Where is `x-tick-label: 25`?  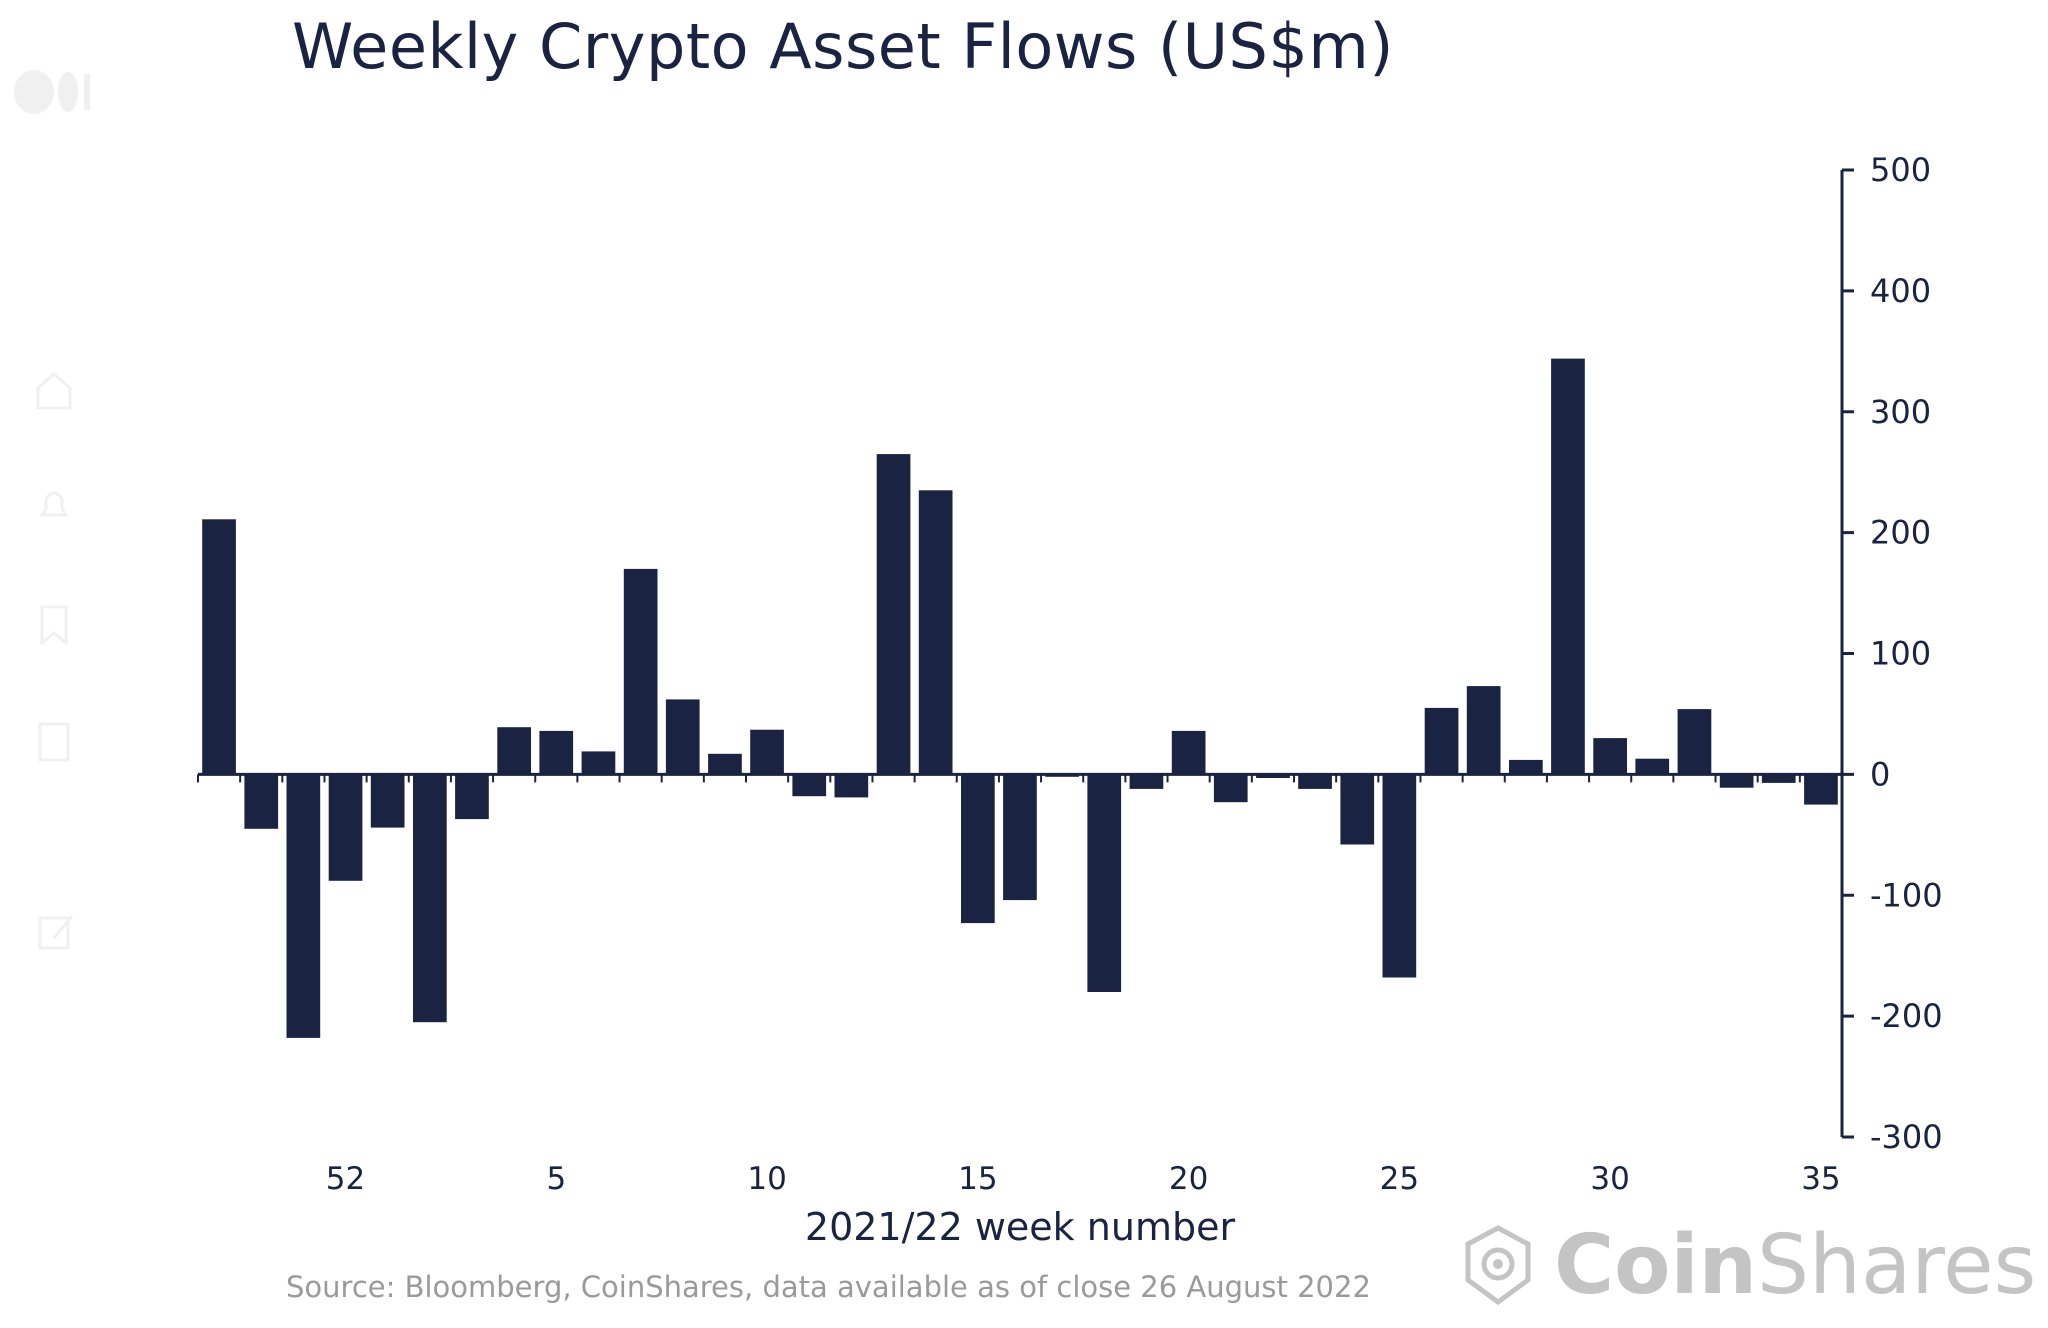
x-tick-label: 25 is located at coordinates (1399, 1179).